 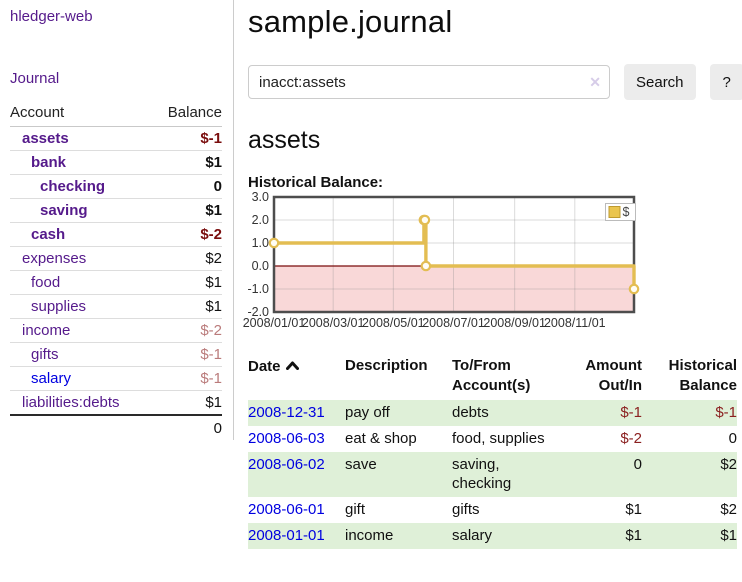 I want to click on account-cell: liabilities:debts, so click(x=81, y=403).